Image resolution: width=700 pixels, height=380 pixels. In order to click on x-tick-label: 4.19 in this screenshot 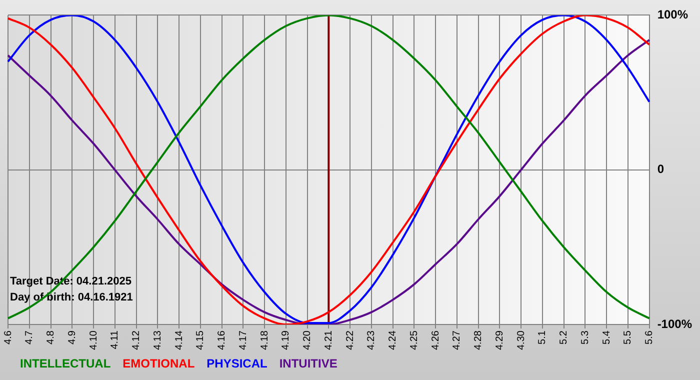, I will do `click(286, 340)`.